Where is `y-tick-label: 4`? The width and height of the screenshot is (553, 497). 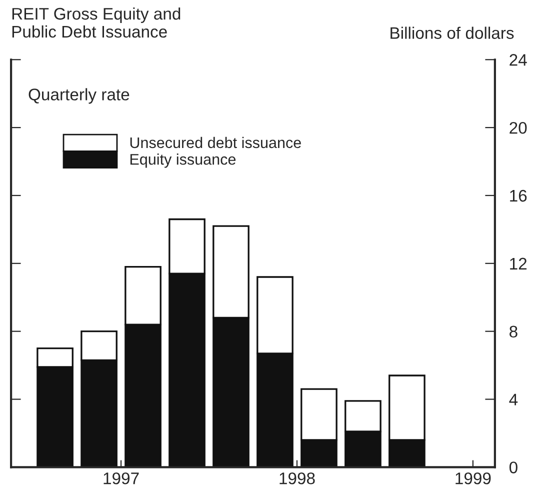
y-tick-label: 4 is located at coordinates (513, 400).